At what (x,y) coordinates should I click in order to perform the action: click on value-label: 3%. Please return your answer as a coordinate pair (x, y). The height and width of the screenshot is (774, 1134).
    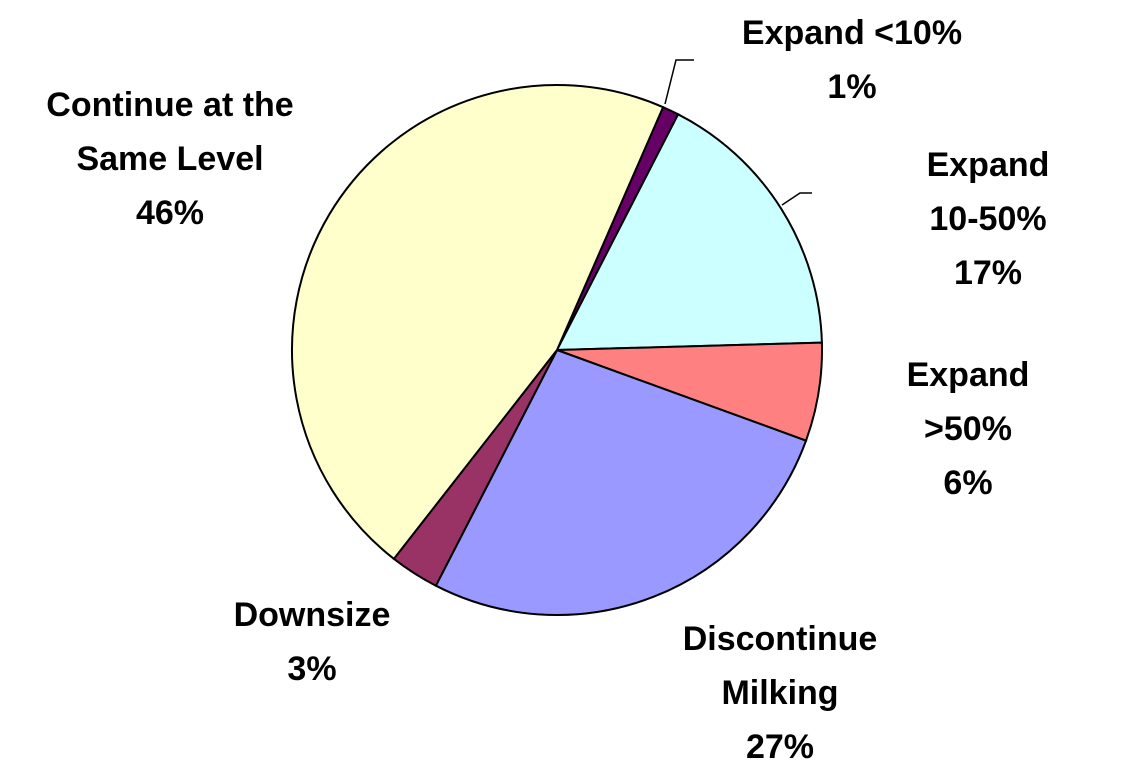
    Looking at the image, I should click on (312, 669).